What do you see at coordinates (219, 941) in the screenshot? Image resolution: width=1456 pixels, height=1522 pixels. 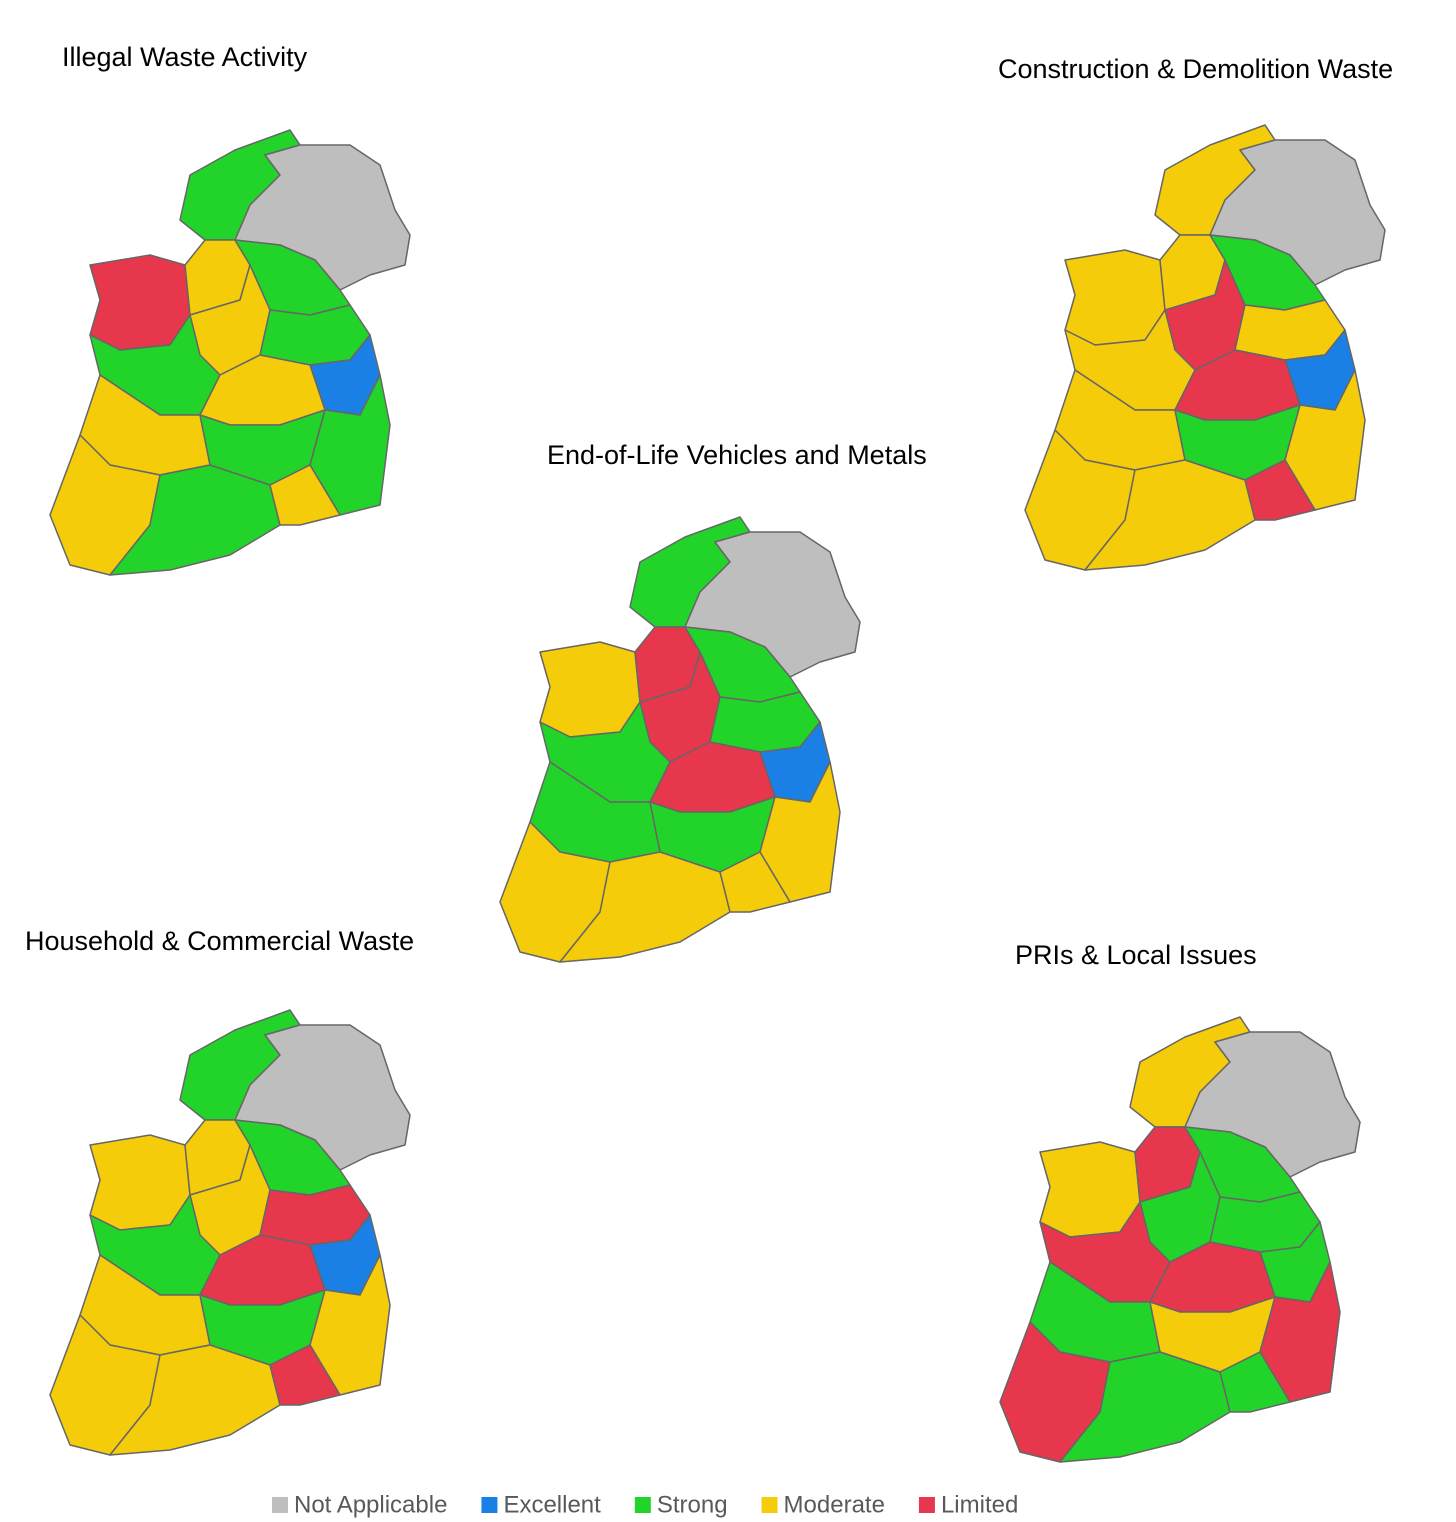 I see `map-title: Household & Commercial Waste` at bounding box center [219, 941].